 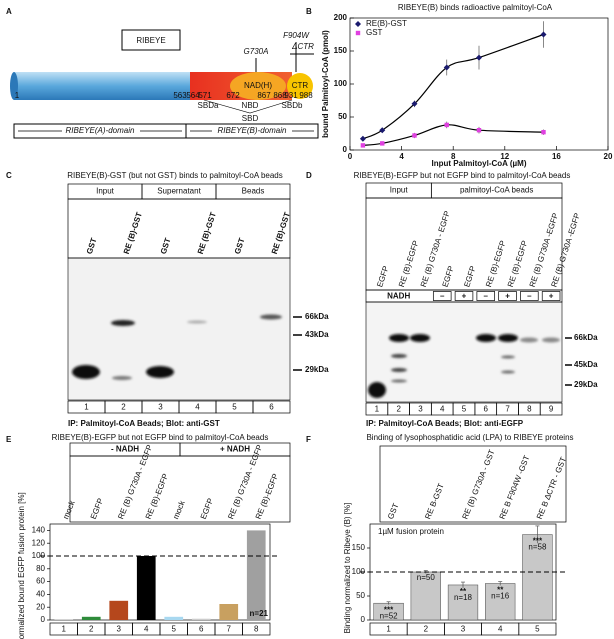 What do you see at coordinates (434, 501) in the screenshot?
I see `lane-label: RE B-GST` at bounding box center [434, 501].